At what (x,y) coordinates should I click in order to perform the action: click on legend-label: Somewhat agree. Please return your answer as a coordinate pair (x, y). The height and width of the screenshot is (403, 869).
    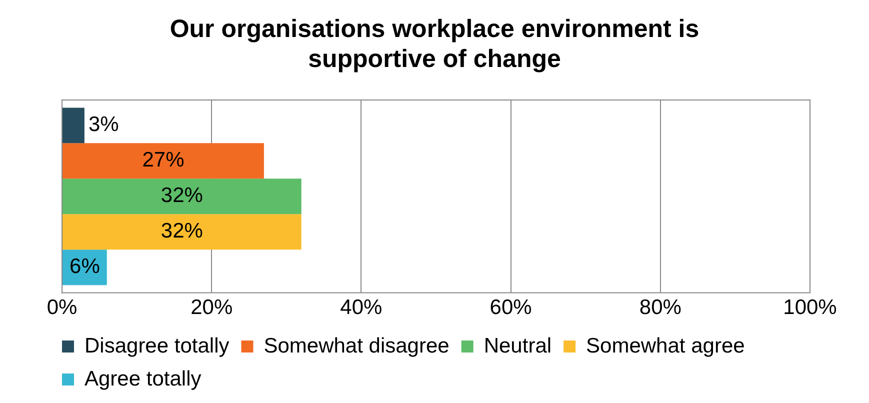
    Looking at the image, I should click on (665, 346).